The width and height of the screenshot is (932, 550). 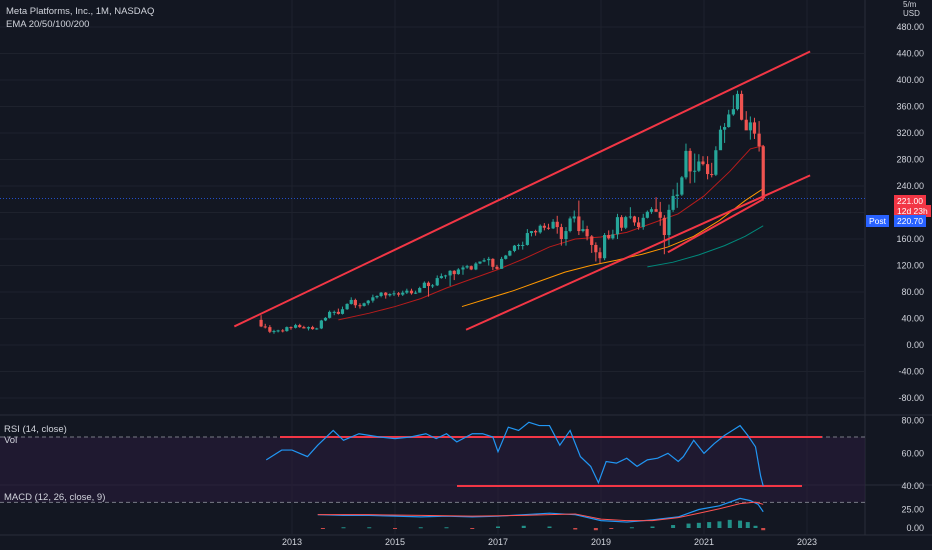 I want to click on symbol-title: Meta Platforms, Inc., 1M, NASDAQ, so click(x=80, y=11).